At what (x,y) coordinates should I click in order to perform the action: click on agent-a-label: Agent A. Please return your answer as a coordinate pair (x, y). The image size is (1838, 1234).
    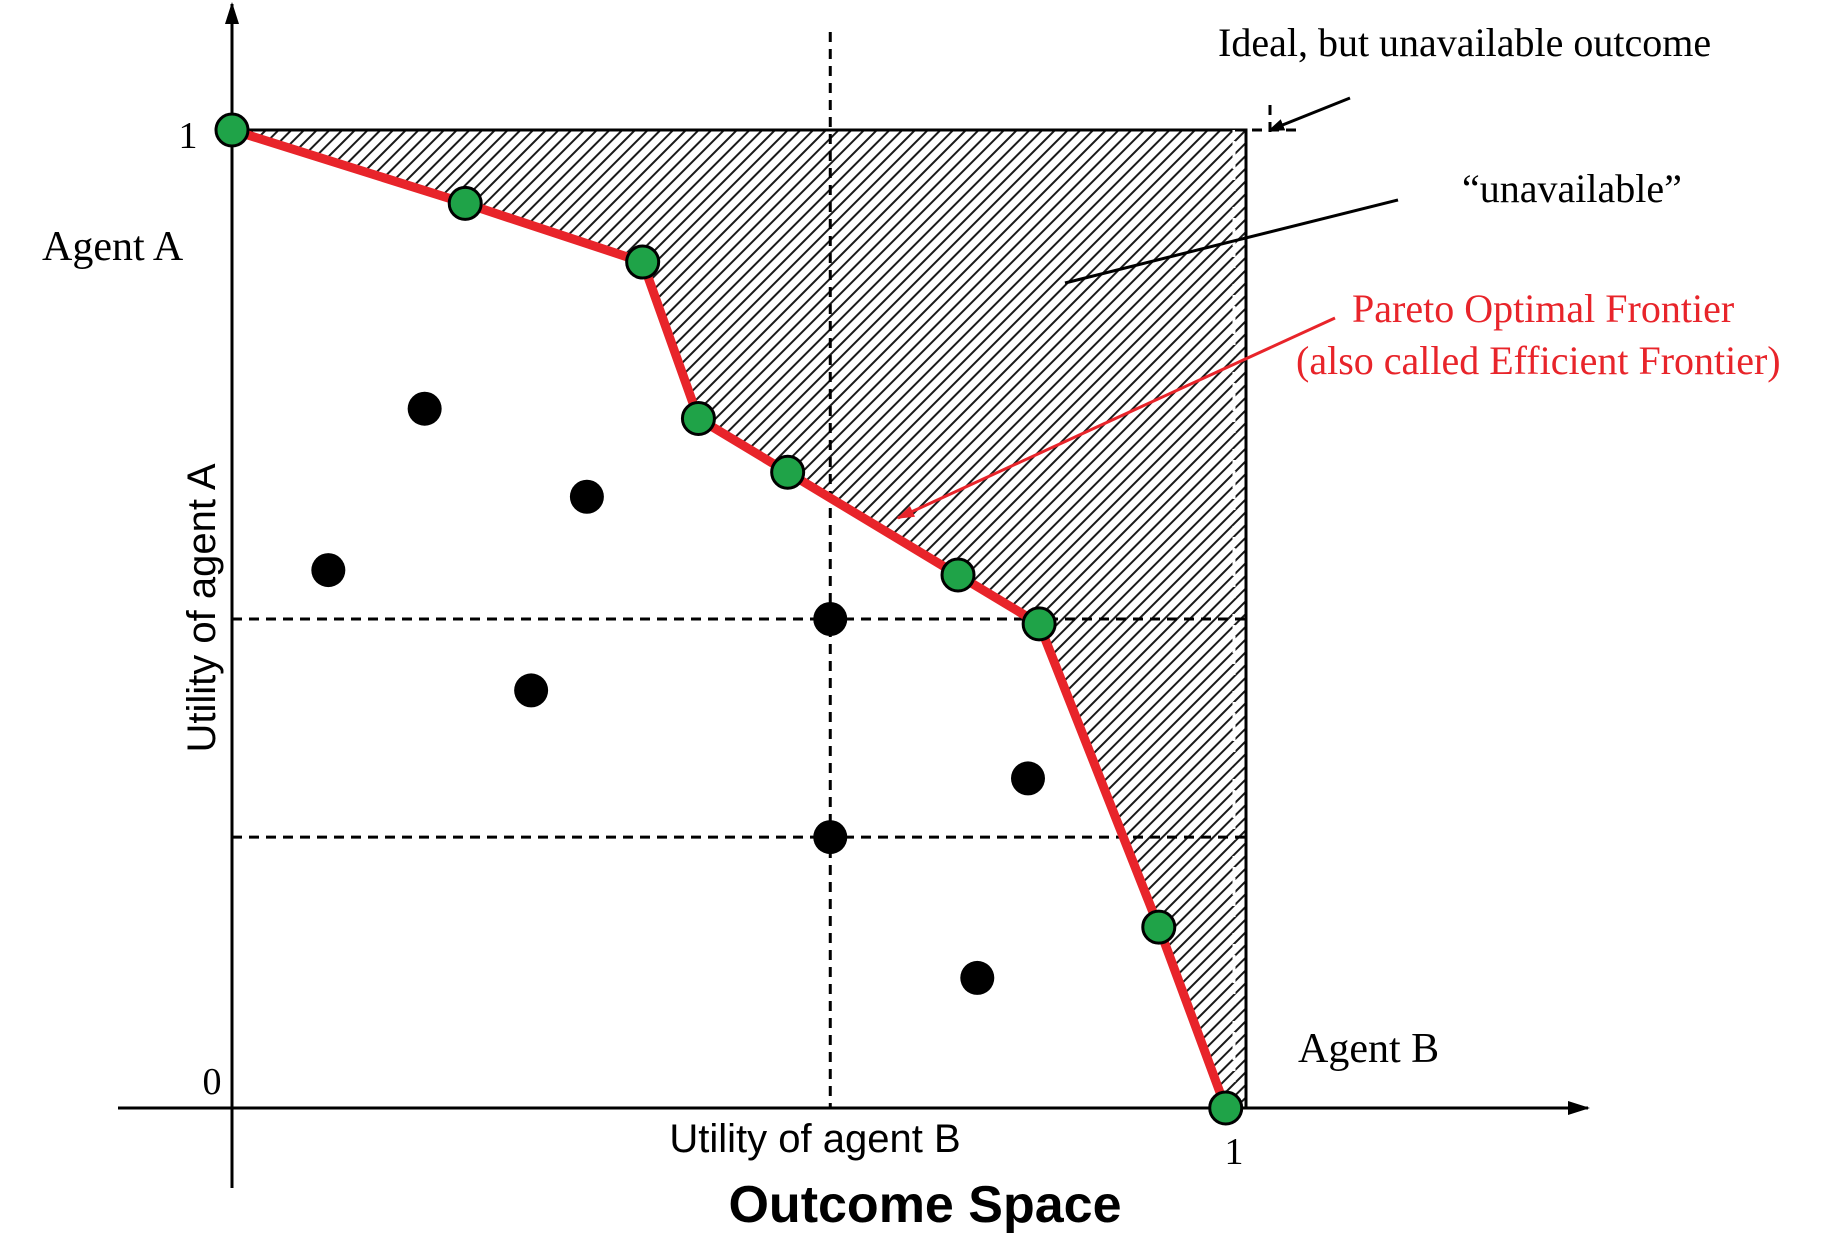
    Looking at the image, I should click on (113, 247).